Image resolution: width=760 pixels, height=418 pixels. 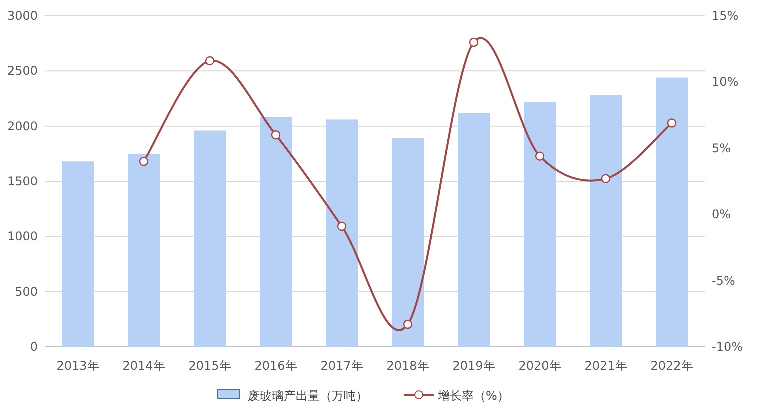 I want to click on y2-tick-label: 5%, so click(x=722, y=148).